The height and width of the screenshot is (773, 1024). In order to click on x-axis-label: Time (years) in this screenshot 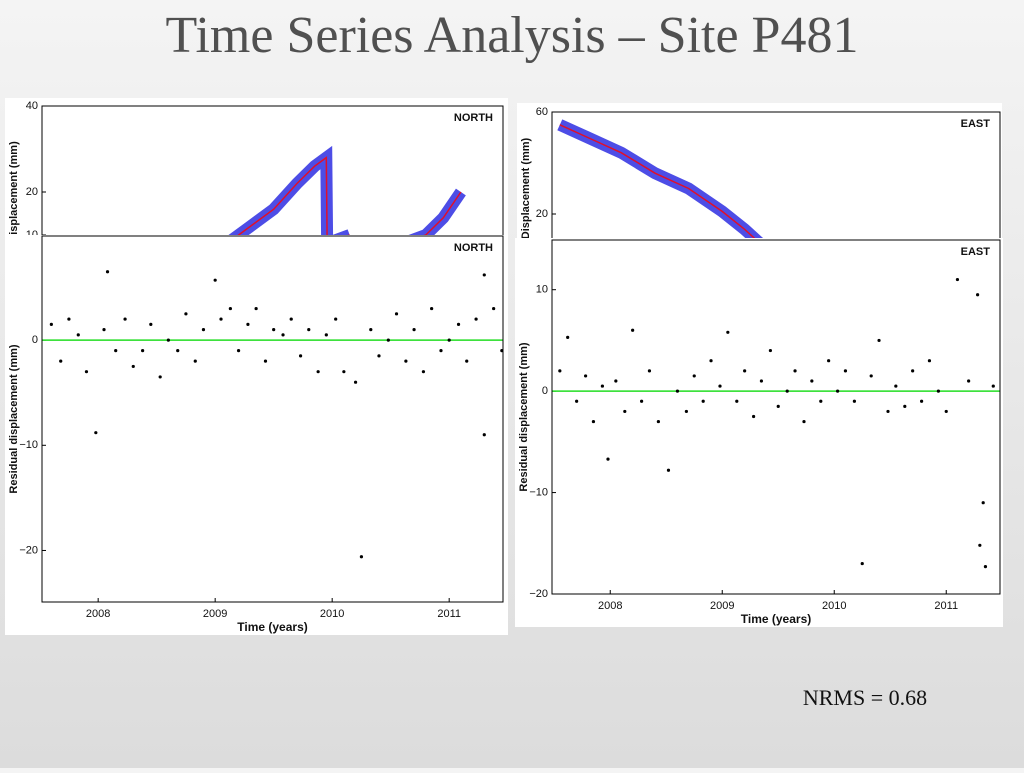, I will do `click(272, 627)`.